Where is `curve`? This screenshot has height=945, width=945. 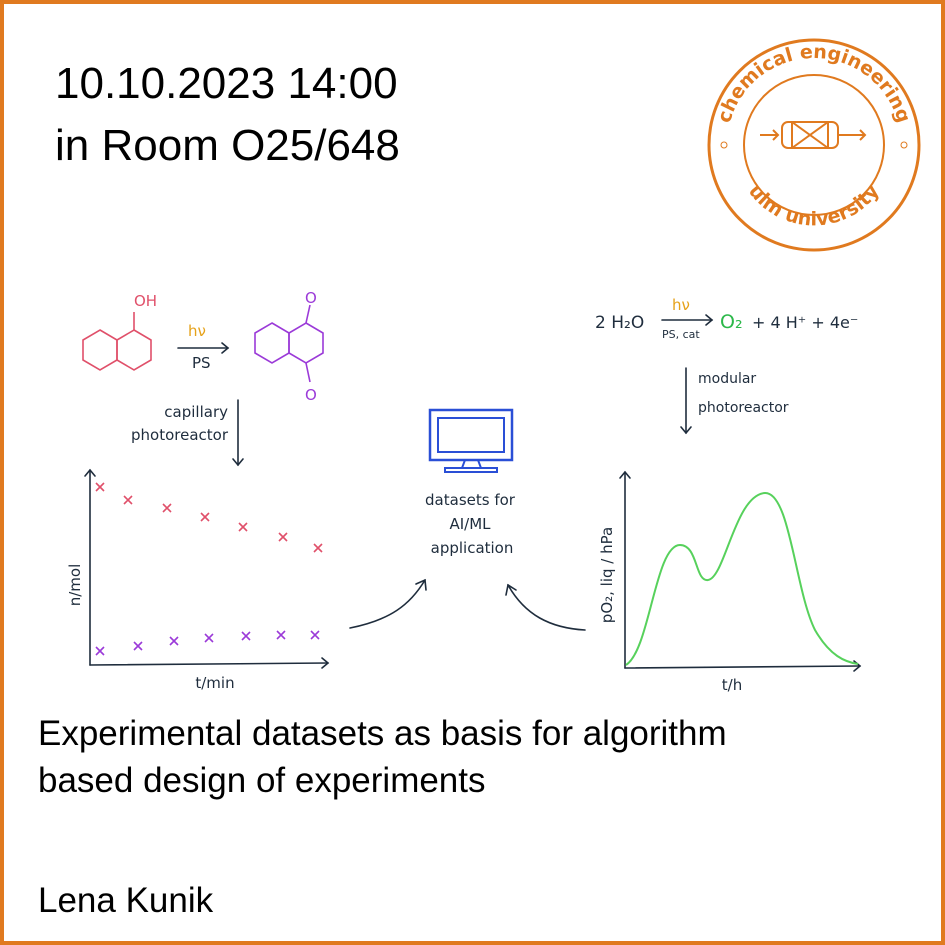 curve is located at coordinates (742, 578).